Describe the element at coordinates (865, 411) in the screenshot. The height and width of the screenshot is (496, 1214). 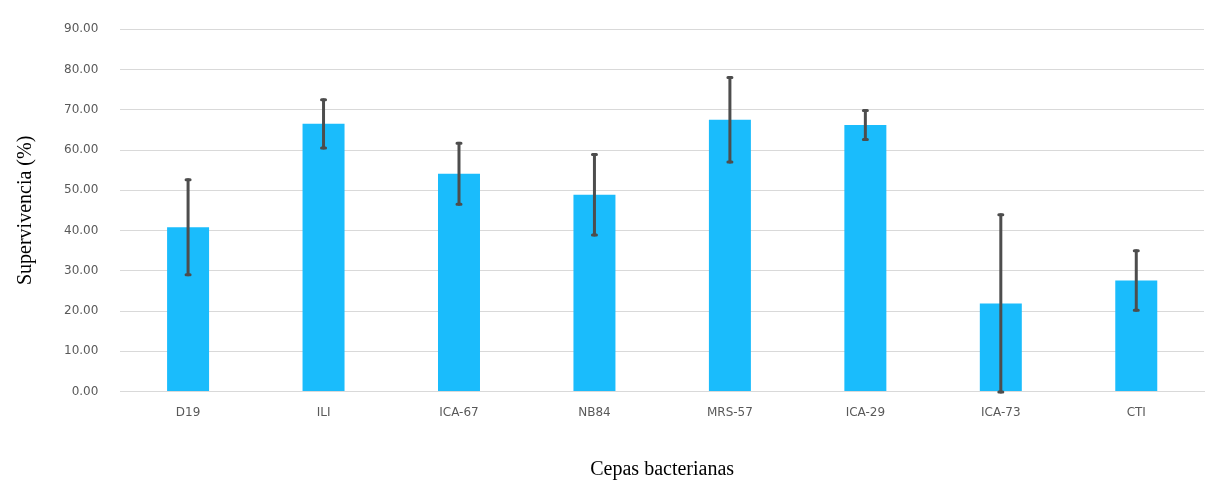
I see `x-tick-label: ICA-29` at that location.